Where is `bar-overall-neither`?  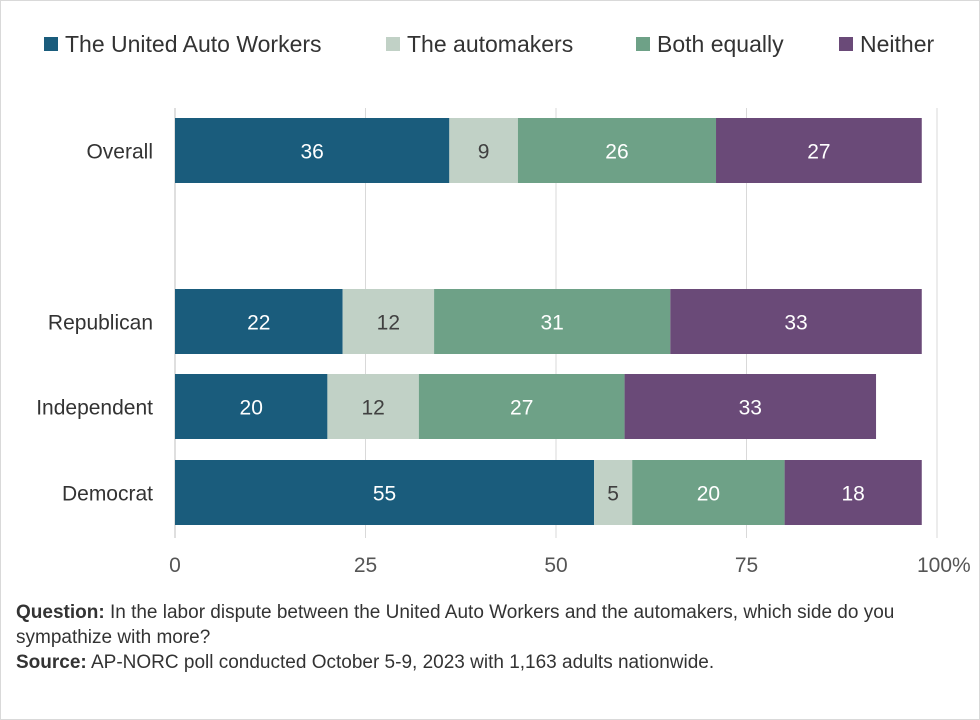 bar-overall-neither is located at coordinates (819, 150).